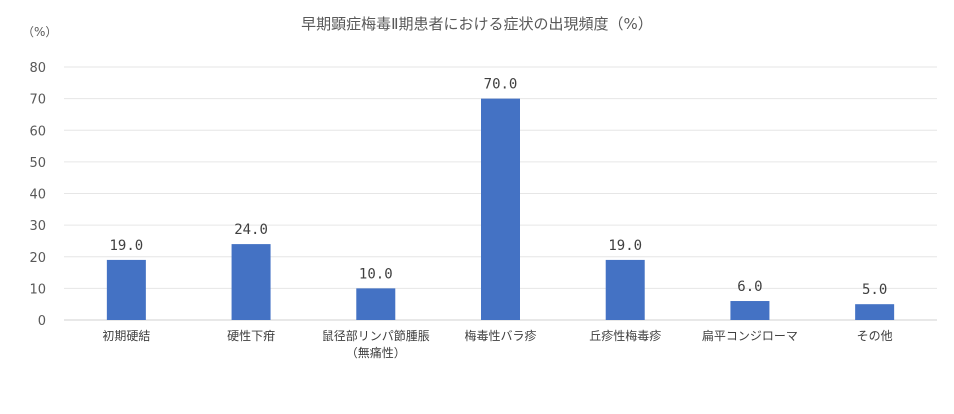  Describe the element at coordinates (625, 335) in the screenshot. I see `x-tick-label: 丘疹性梅毒疹` at that location.